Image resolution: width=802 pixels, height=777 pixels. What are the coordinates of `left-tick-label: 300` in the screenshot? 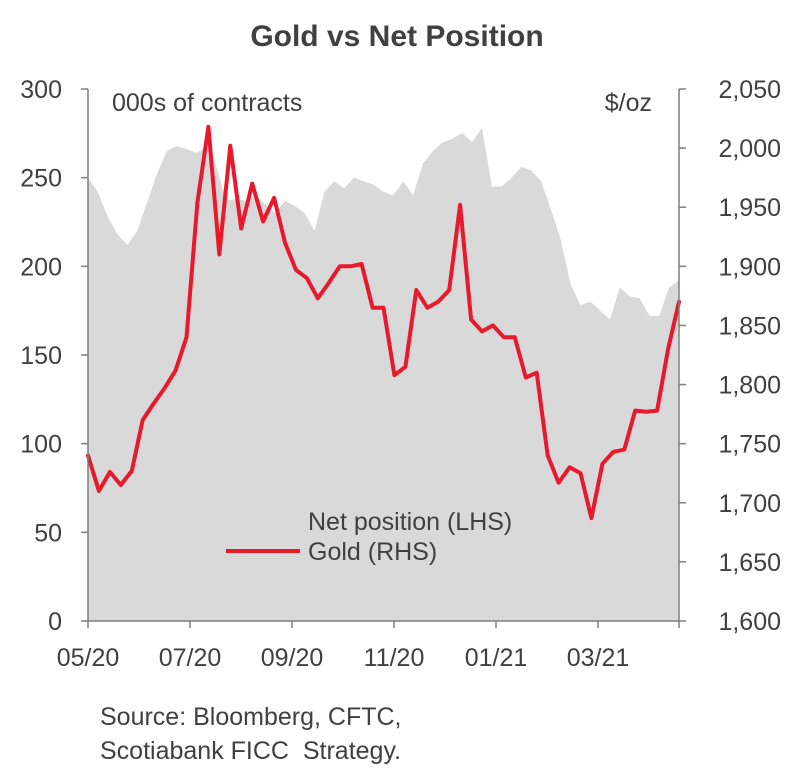 It's located at (41, 90).